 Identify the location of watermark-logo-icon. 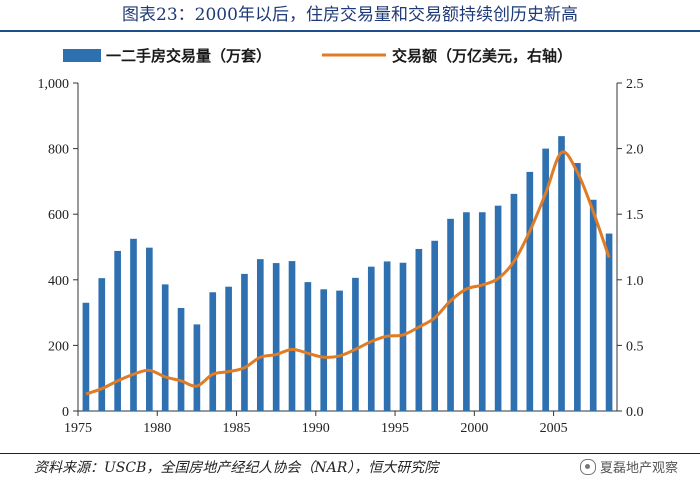
(587, 467).